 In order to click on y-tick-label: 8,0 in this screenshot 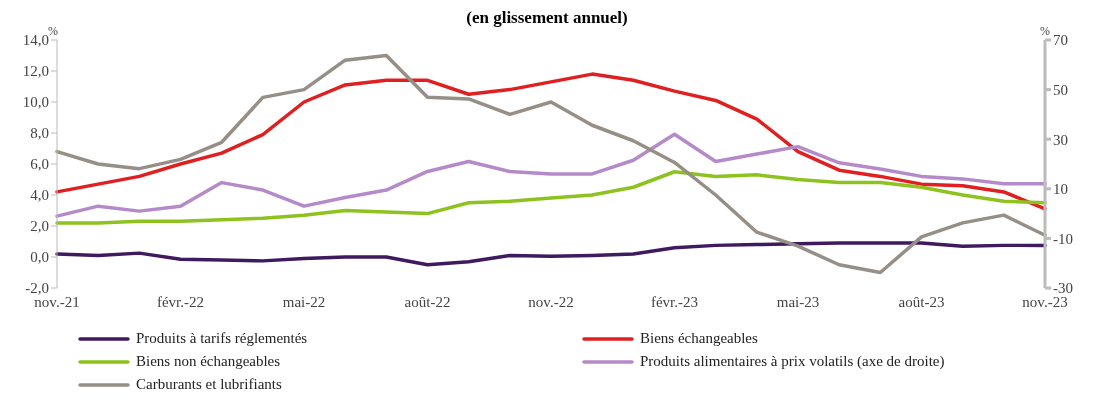, I will do `click(39, 133)`.